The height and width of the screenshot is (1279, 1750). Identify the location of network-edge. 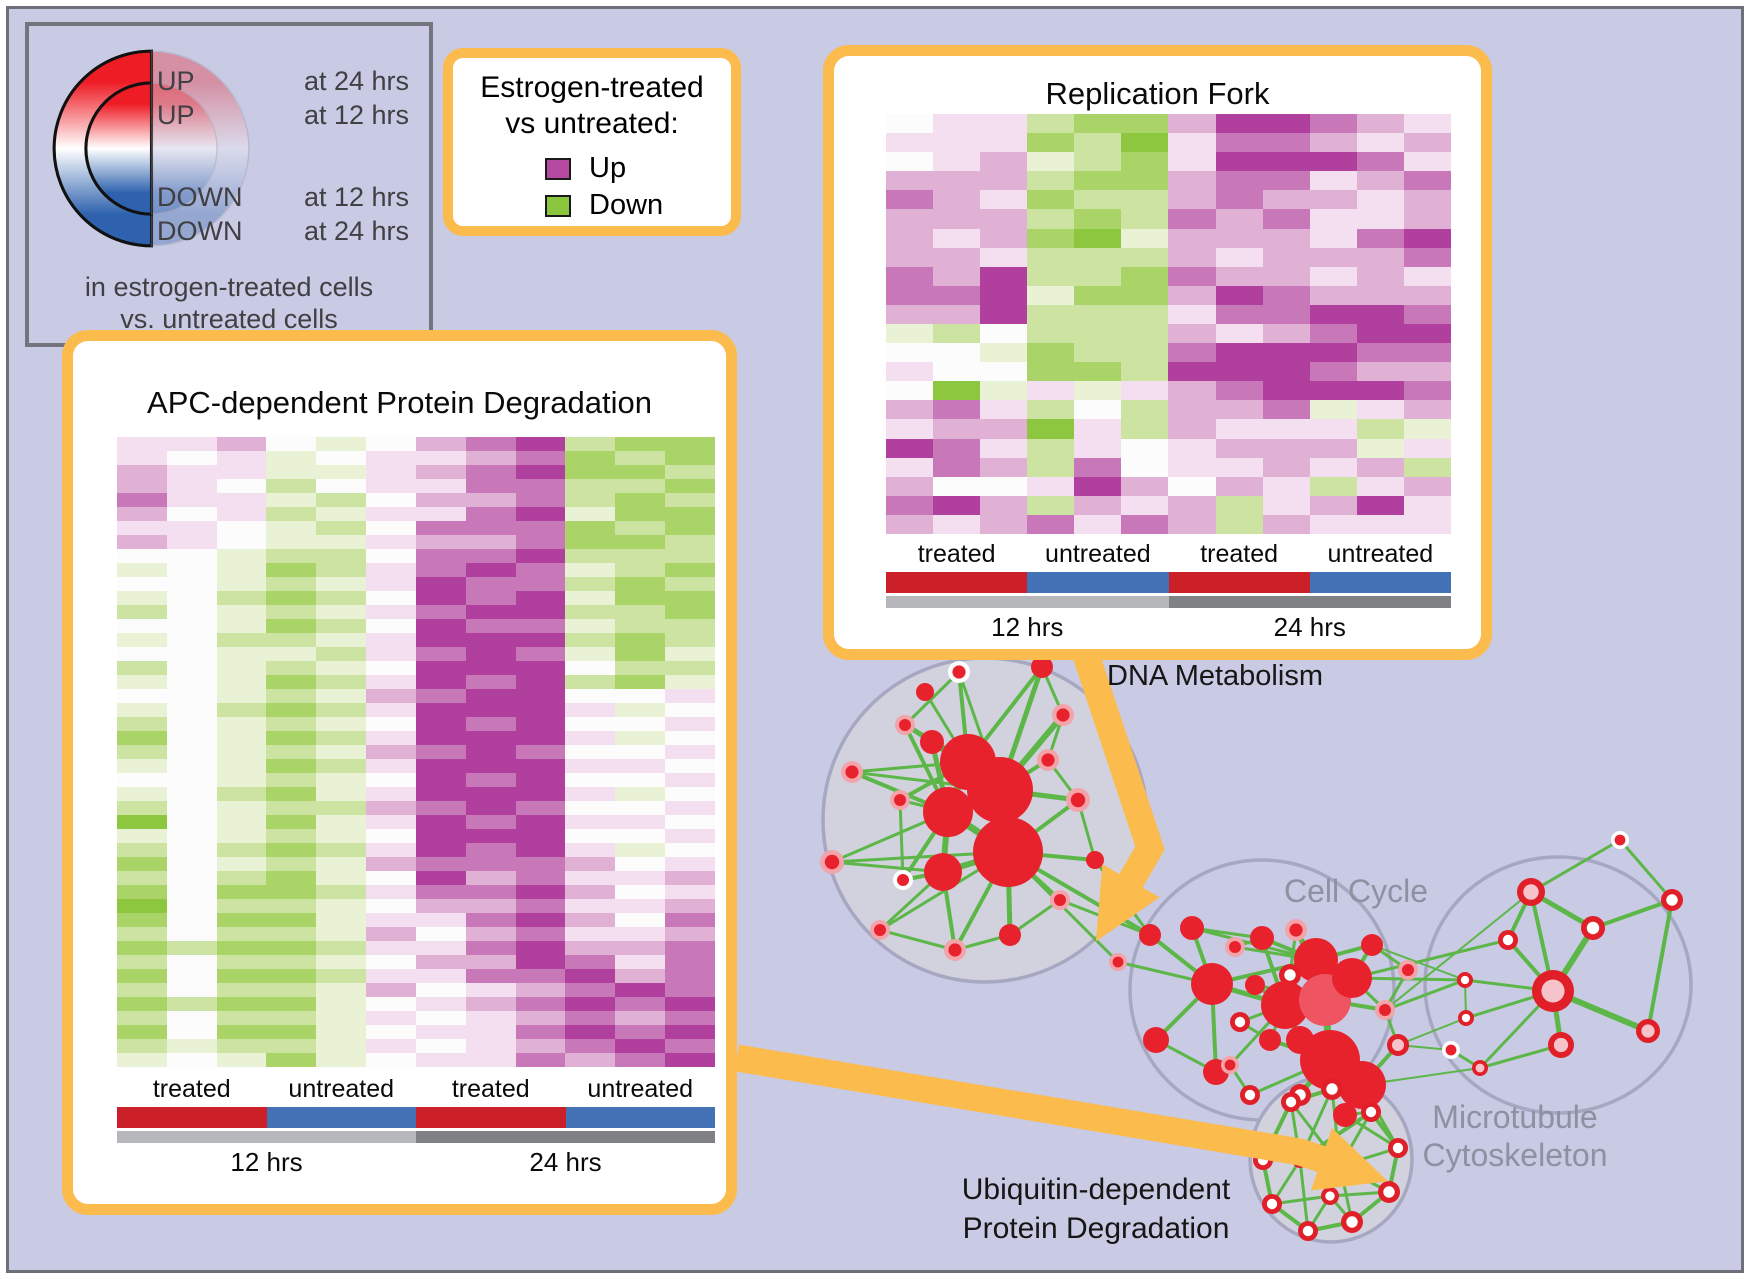
(917, 940).